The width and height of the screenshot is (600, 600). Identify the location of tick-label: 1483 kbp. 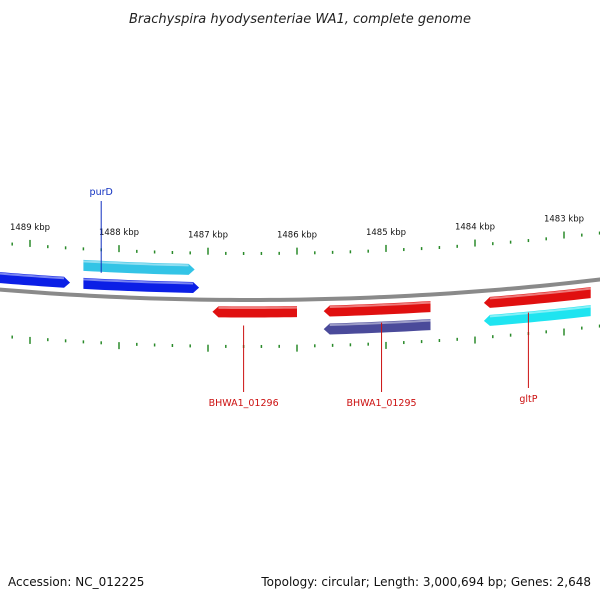
(564, 220).